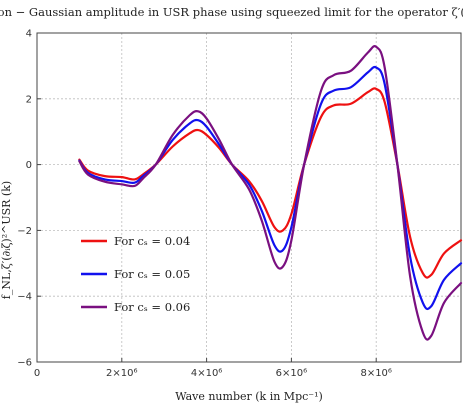 This screenshot has width=463, height=409. What do you see at coordinates (6, 240) in the screenshot?
I see `y-axis-label: f_NL,ζ′(∂ᵢζ)²^USR (k)` at bounding box center [6, 240].